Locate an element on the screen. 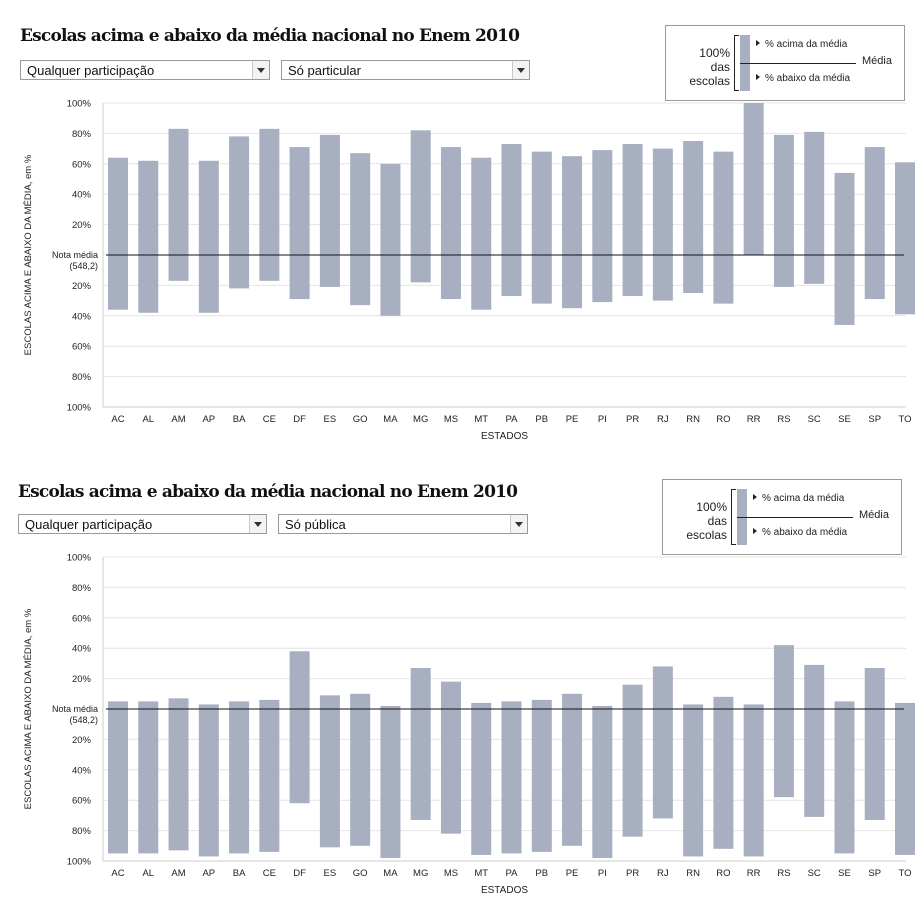 This screenshot has height=906, width=924. bar-above-ms is located at coordinates (450, 201).